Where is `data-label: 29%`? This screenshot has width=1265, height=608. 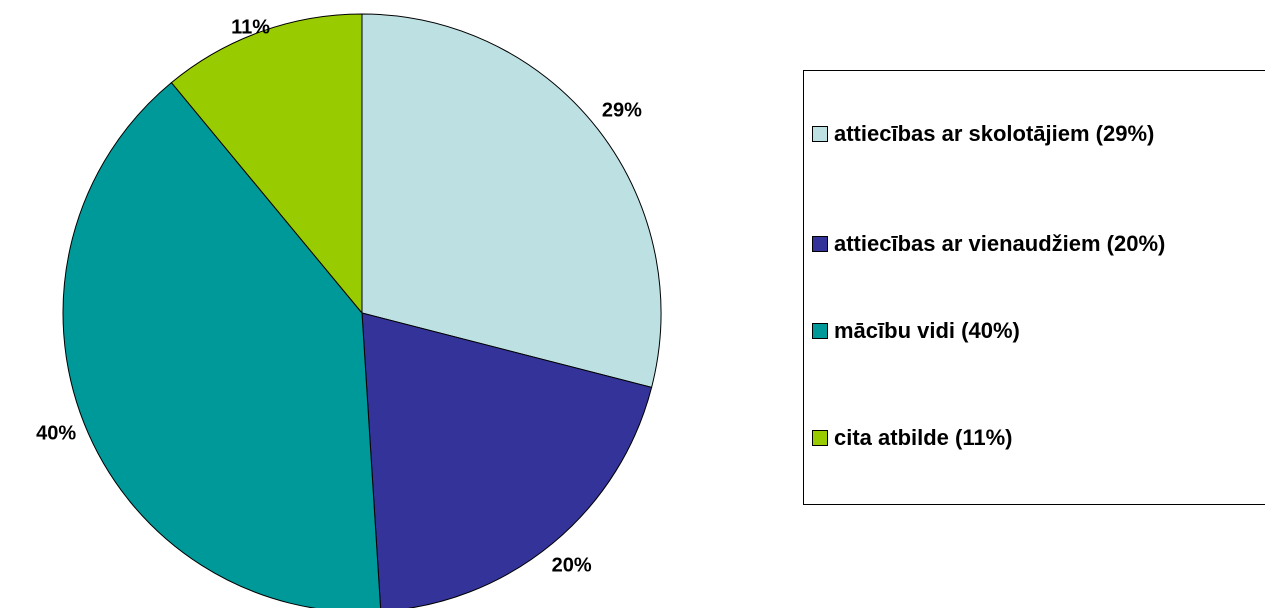 data-label: 29% is located at coordinates (622, 111).